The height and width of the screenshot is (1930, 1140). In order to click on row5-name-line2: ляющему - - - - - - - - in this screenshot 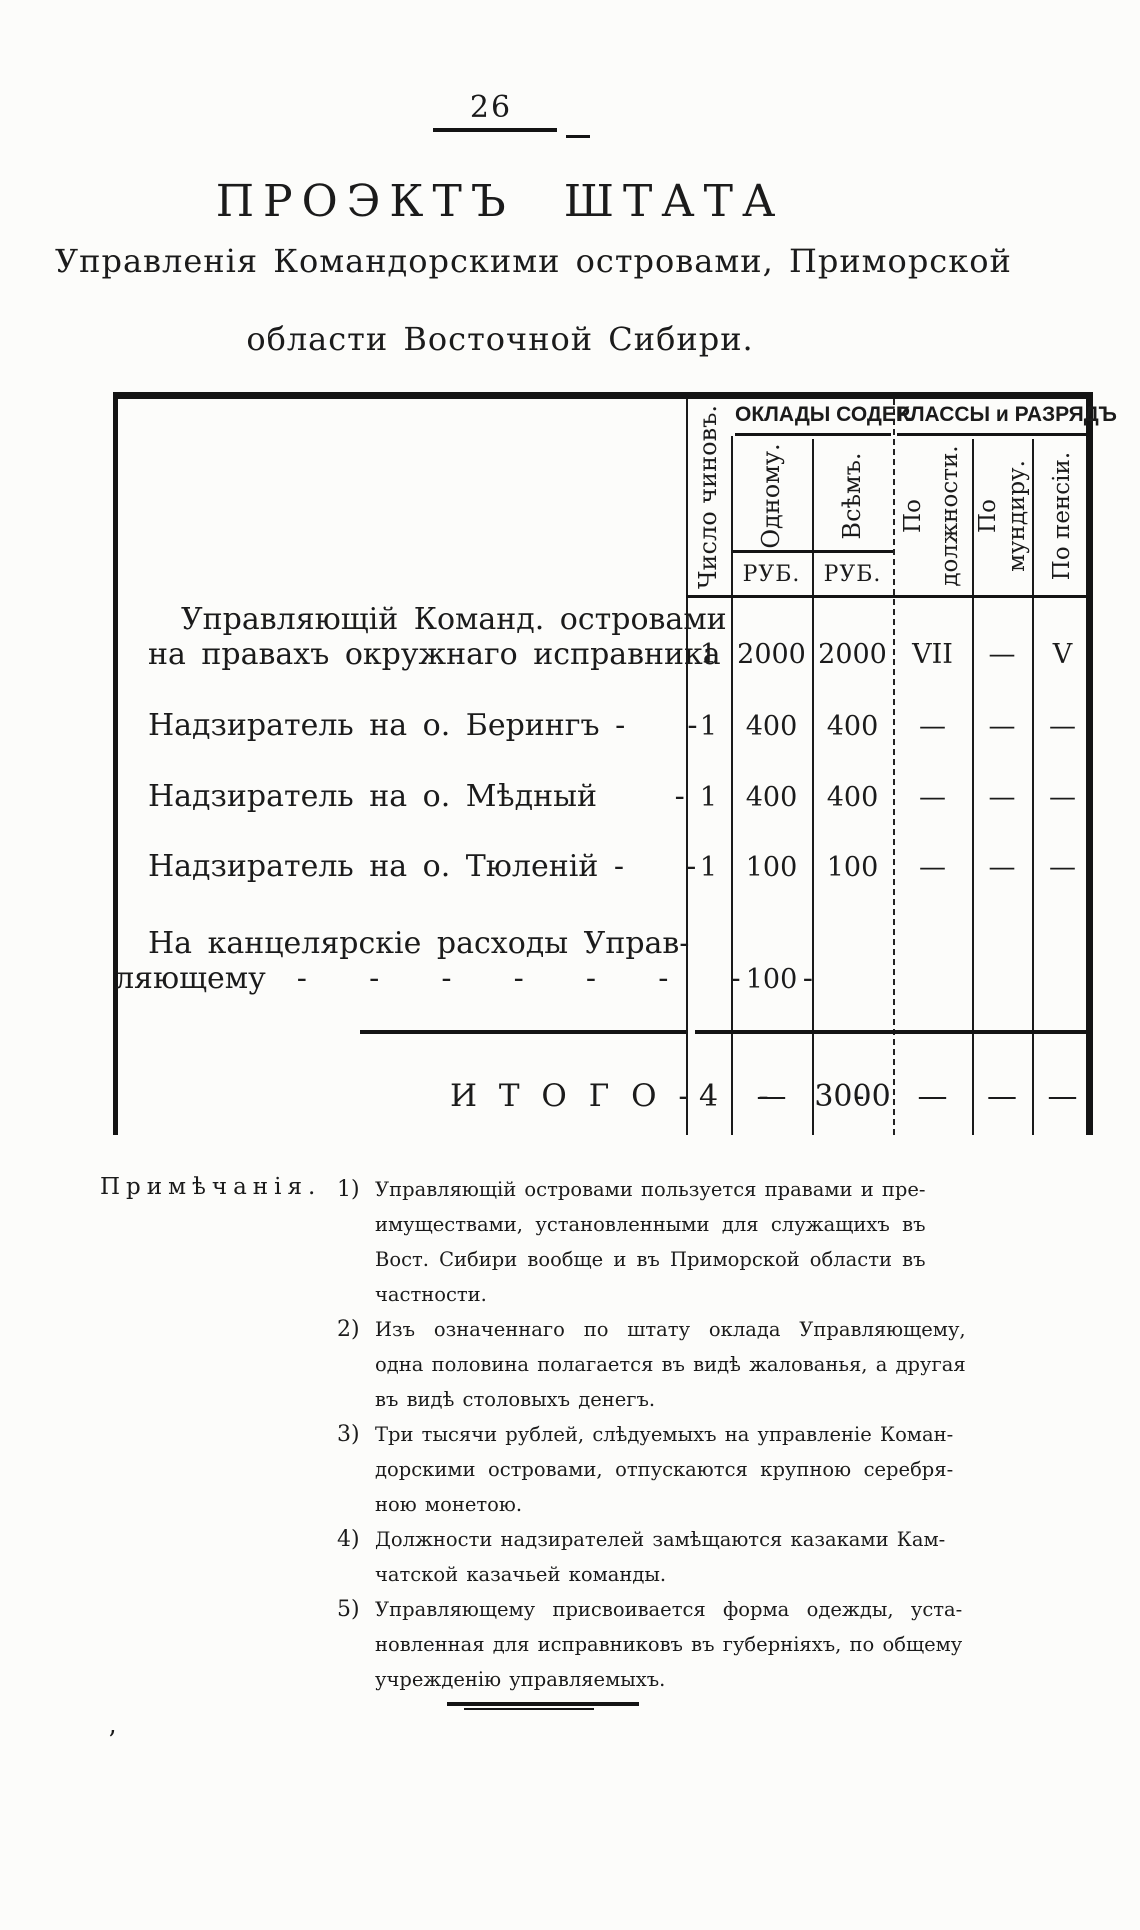, I will do `click(464, 978)`.